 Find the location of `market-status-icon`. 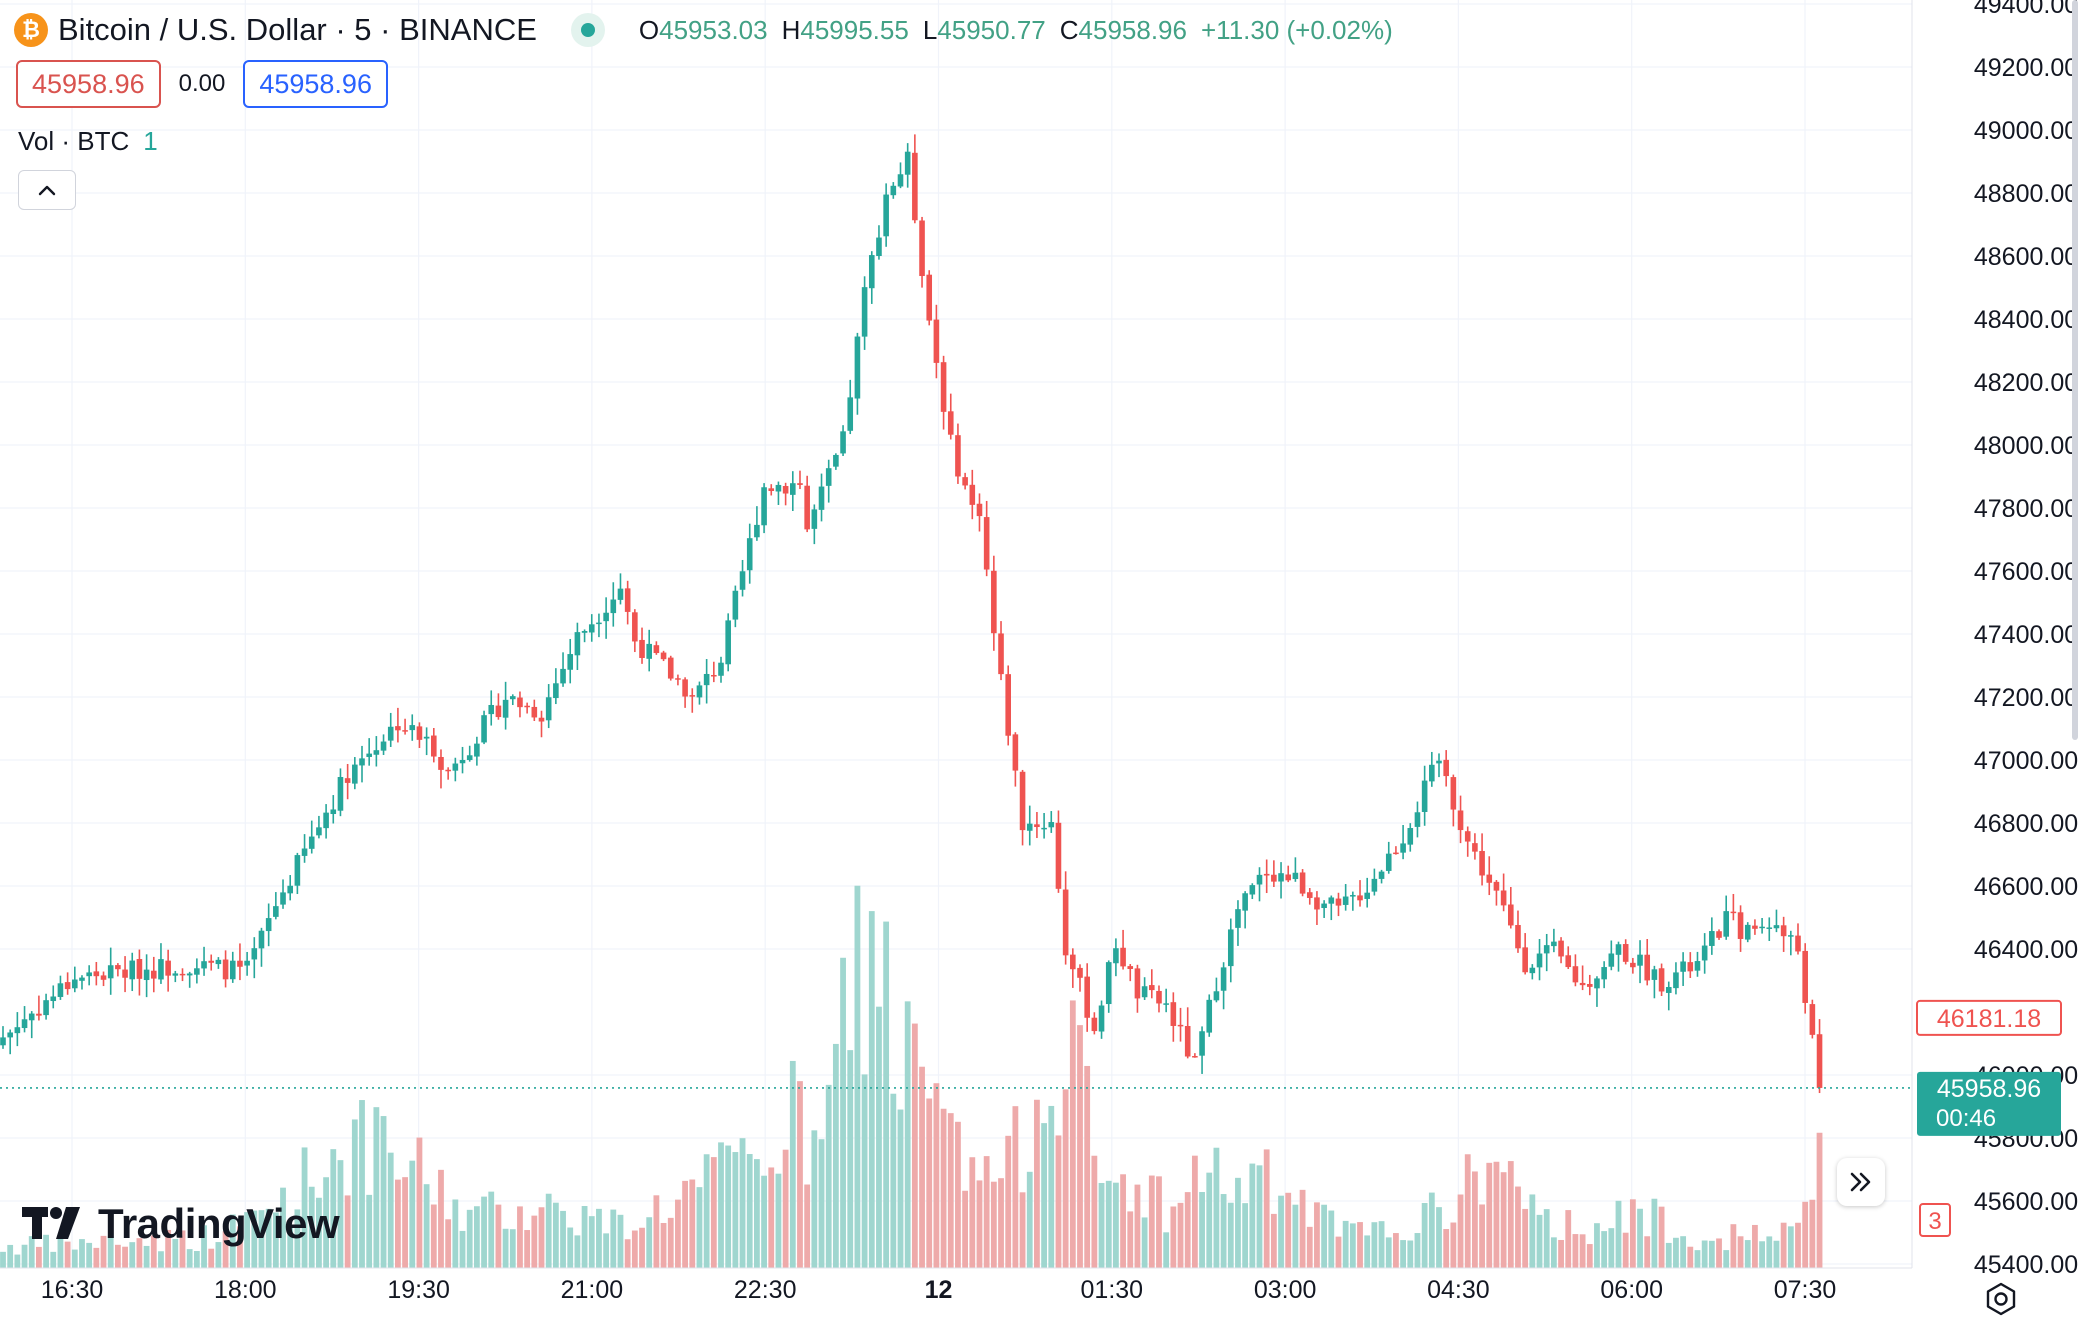

market-status-icon is located at coordinates (587, 30).